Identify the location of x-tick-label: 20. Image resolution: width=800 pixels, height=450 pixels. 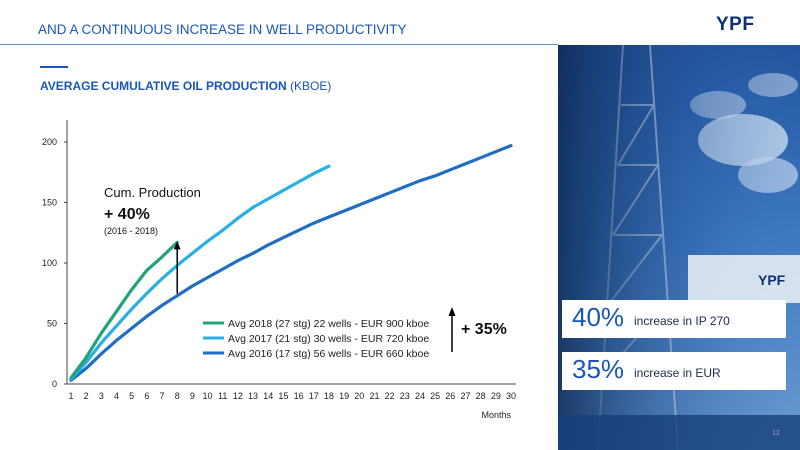
(359, 396).